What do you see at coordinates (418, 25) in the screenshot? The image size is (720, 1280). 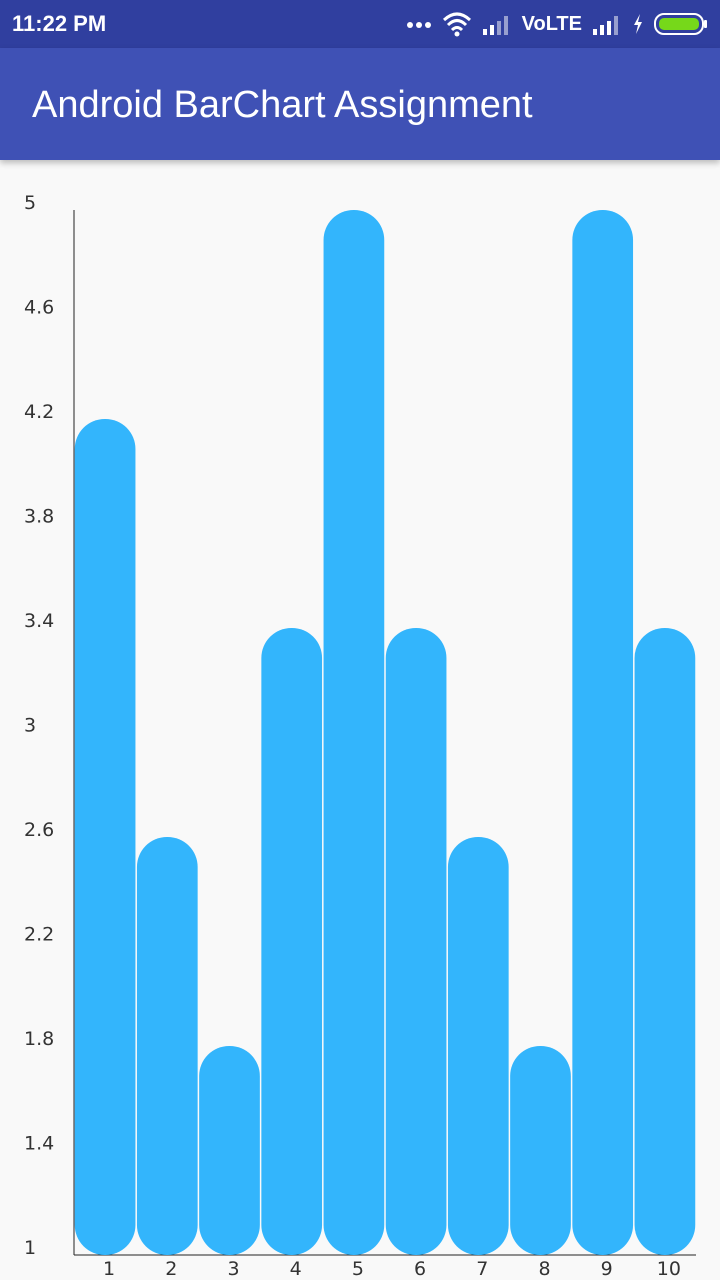 I see `more-dots-icon` at bounding box center [418, 25].